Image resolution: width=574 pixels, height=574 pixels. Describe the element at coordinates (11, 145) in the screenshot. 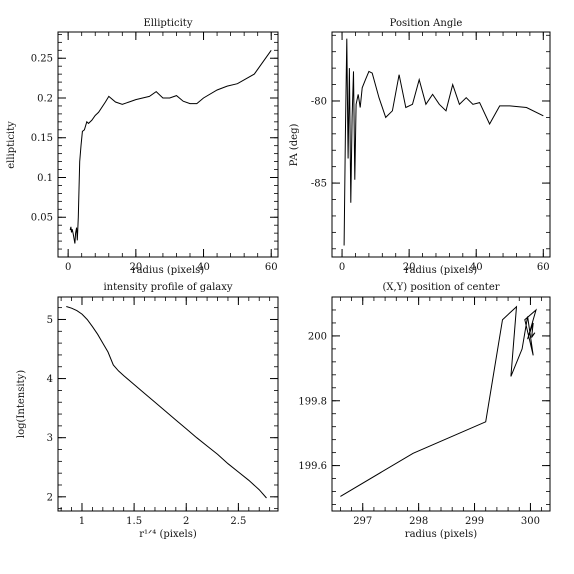

I see `ellipticity-ylabel: ellipticity` at that location.